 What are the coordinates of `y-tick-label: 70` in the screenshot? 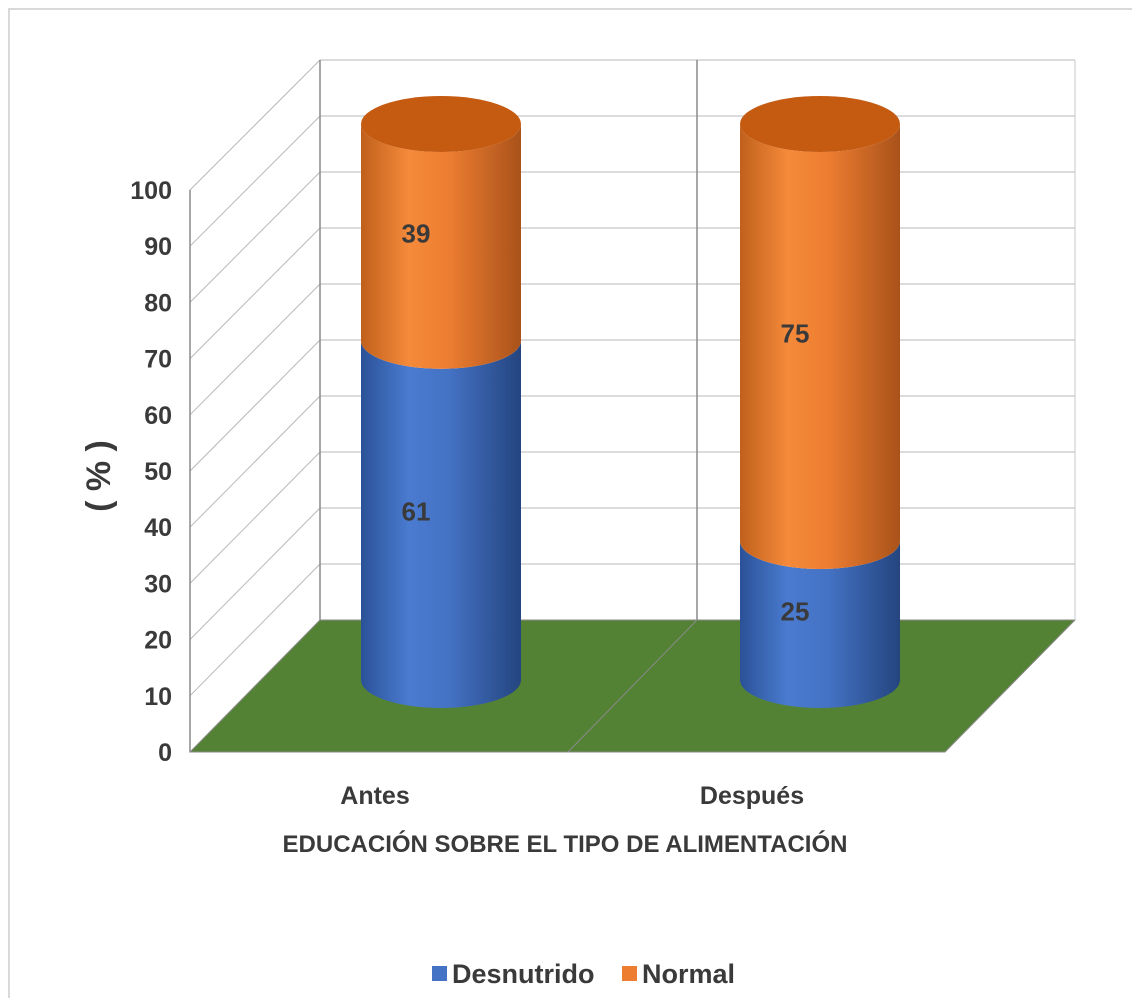 It's located at (158, 360).